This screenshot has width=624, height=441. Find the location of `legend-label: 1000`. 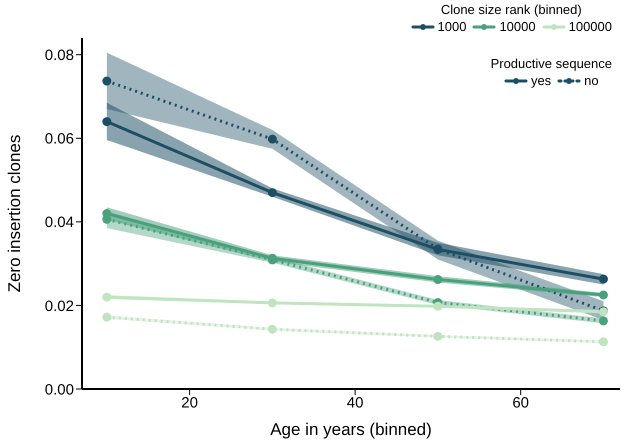

legend-label: 1000 is located at coordinates (452, 26).